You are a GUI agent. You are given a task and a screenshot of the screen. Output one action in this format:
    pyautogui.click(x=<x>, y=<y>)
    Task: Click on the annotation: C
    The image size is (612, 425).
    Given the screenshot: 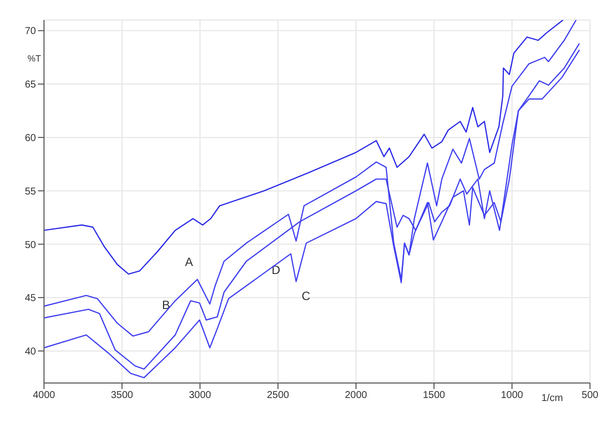 What is the action you would take?
    pyautogui.click(x=306, y=296)
    